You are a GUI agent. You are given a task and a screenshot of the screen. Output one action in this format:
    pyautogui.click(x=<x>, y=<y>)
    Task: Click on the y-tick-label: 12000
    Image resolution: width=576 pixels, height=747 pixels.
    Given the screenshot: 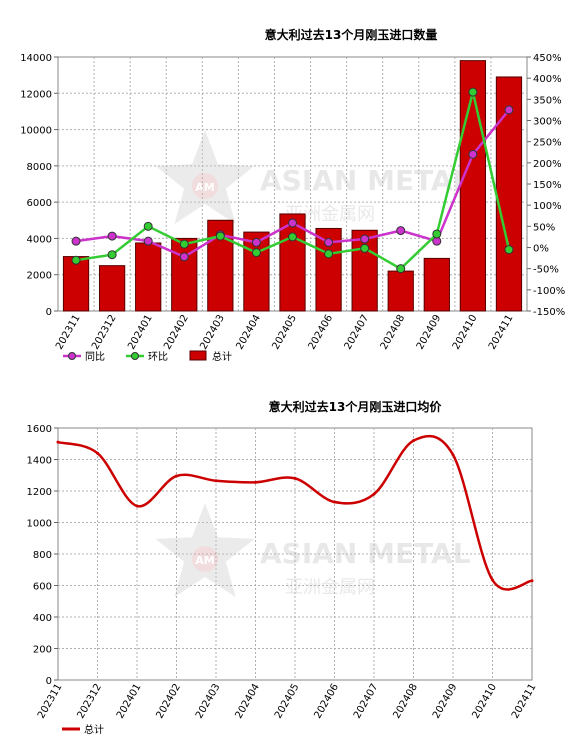 What is the action you would take?
    pyautogui.click(x=36, y=94)
    